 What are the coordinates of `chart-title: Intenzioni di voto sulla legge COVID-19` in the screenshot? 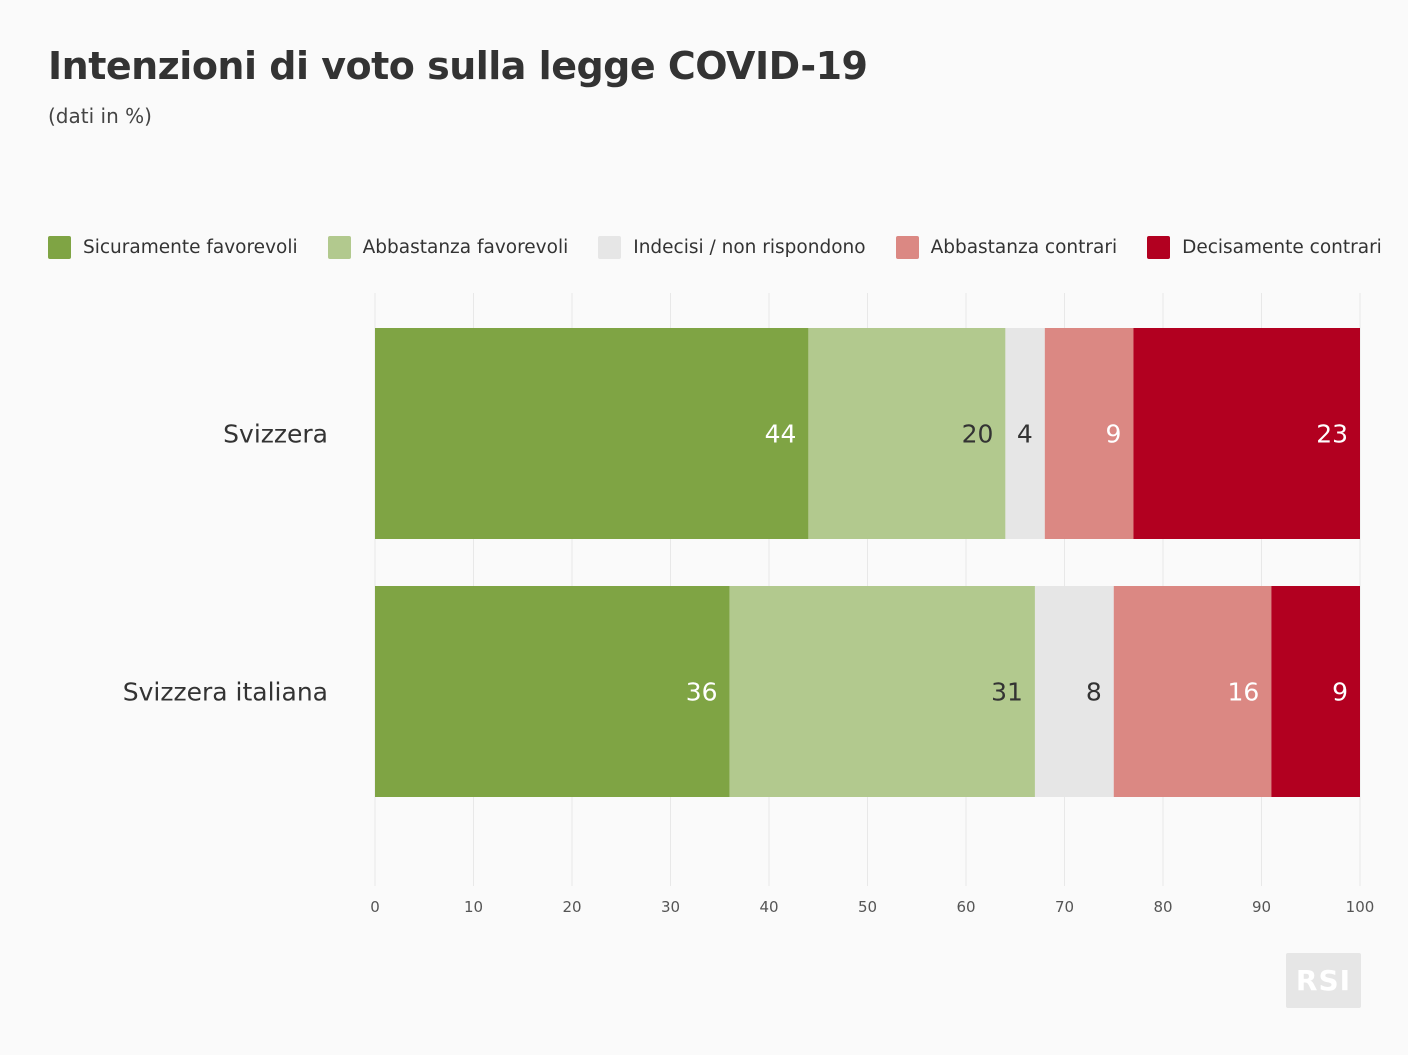 It's located at (458, 66).